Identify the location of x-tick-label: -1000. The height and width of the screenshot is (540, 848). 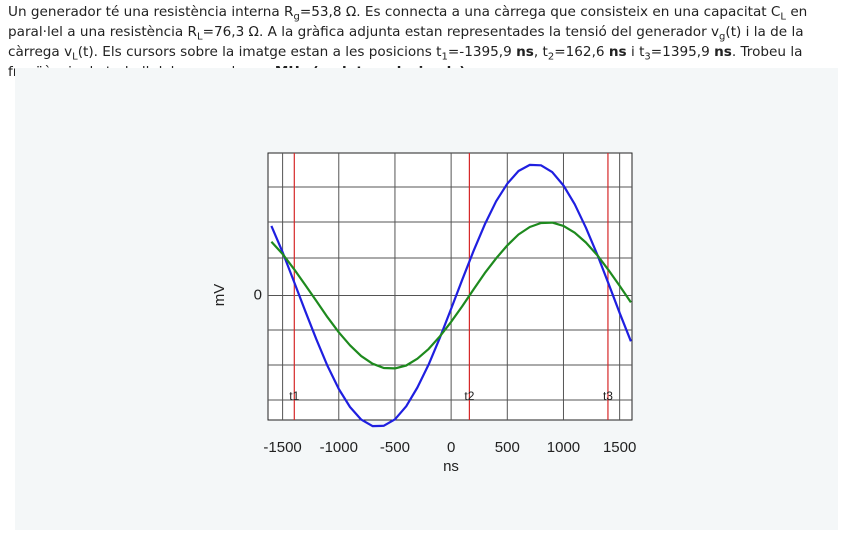
(339, 447).